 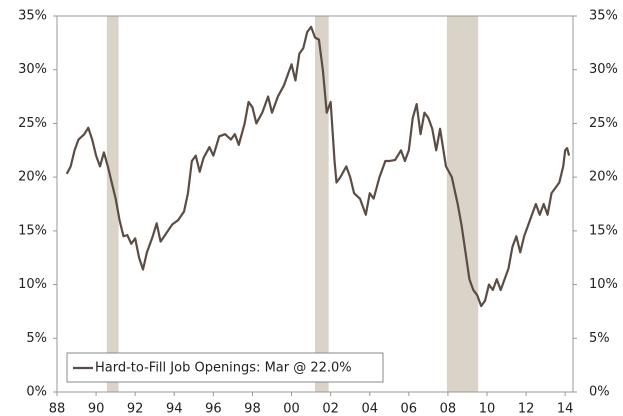 What do you see at coordinates (603, 284) in the screenshot?
I see `y2-tick-label: 10%` at bounding box center [603, 284].